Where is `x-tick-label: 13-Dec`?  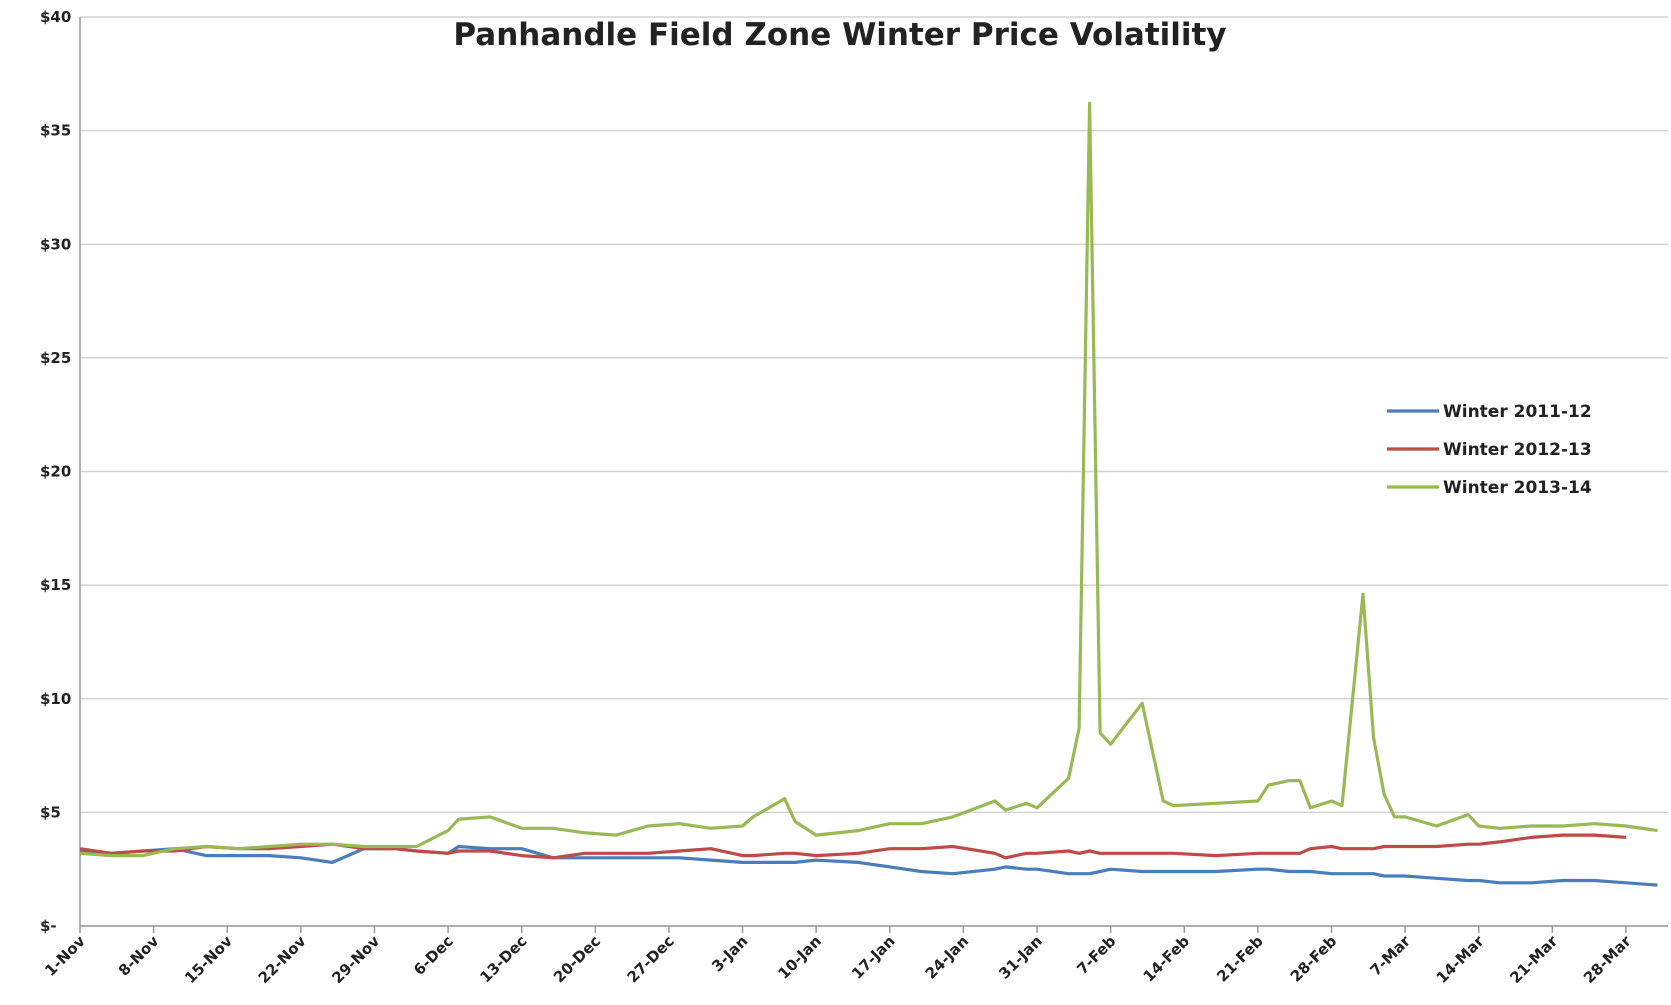 x-tick-label: 13-Dec is located at coordinates (503, 959).